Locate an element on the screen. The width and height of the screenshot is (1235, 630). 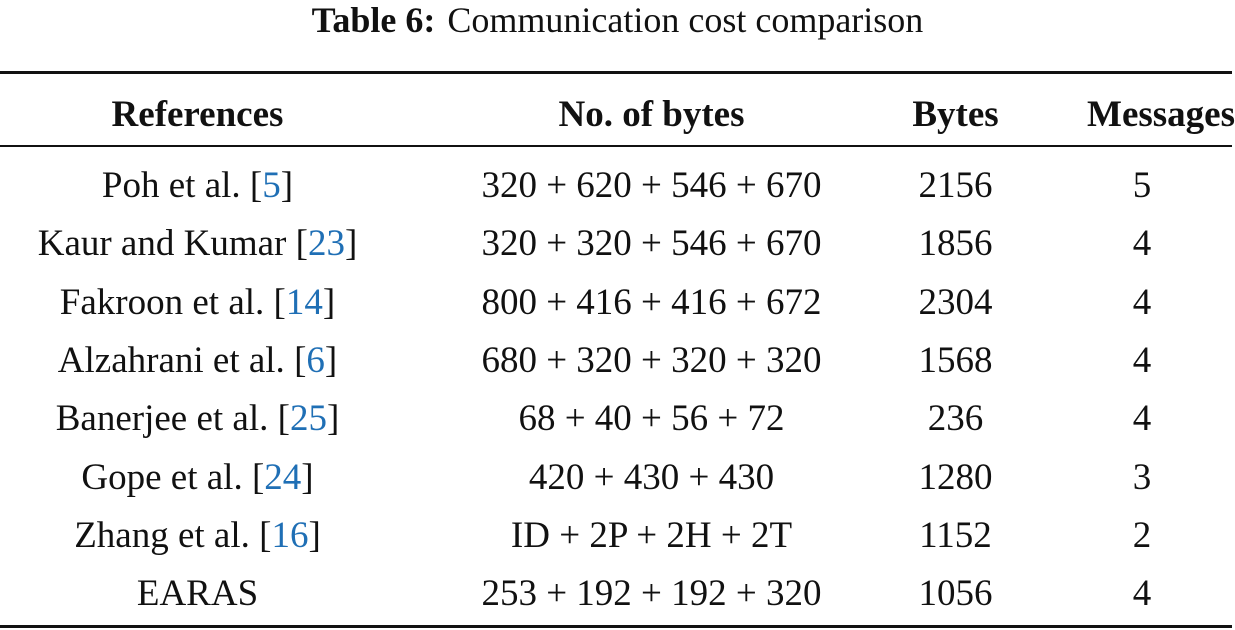
reference-cell: Zhang et al. [16] is located at coordinates (197, 535).